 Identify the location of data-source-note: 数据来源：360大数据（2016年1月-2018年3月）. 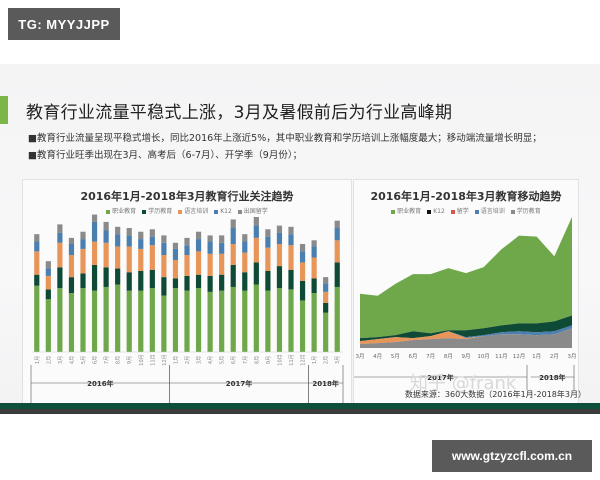
(495, 394).